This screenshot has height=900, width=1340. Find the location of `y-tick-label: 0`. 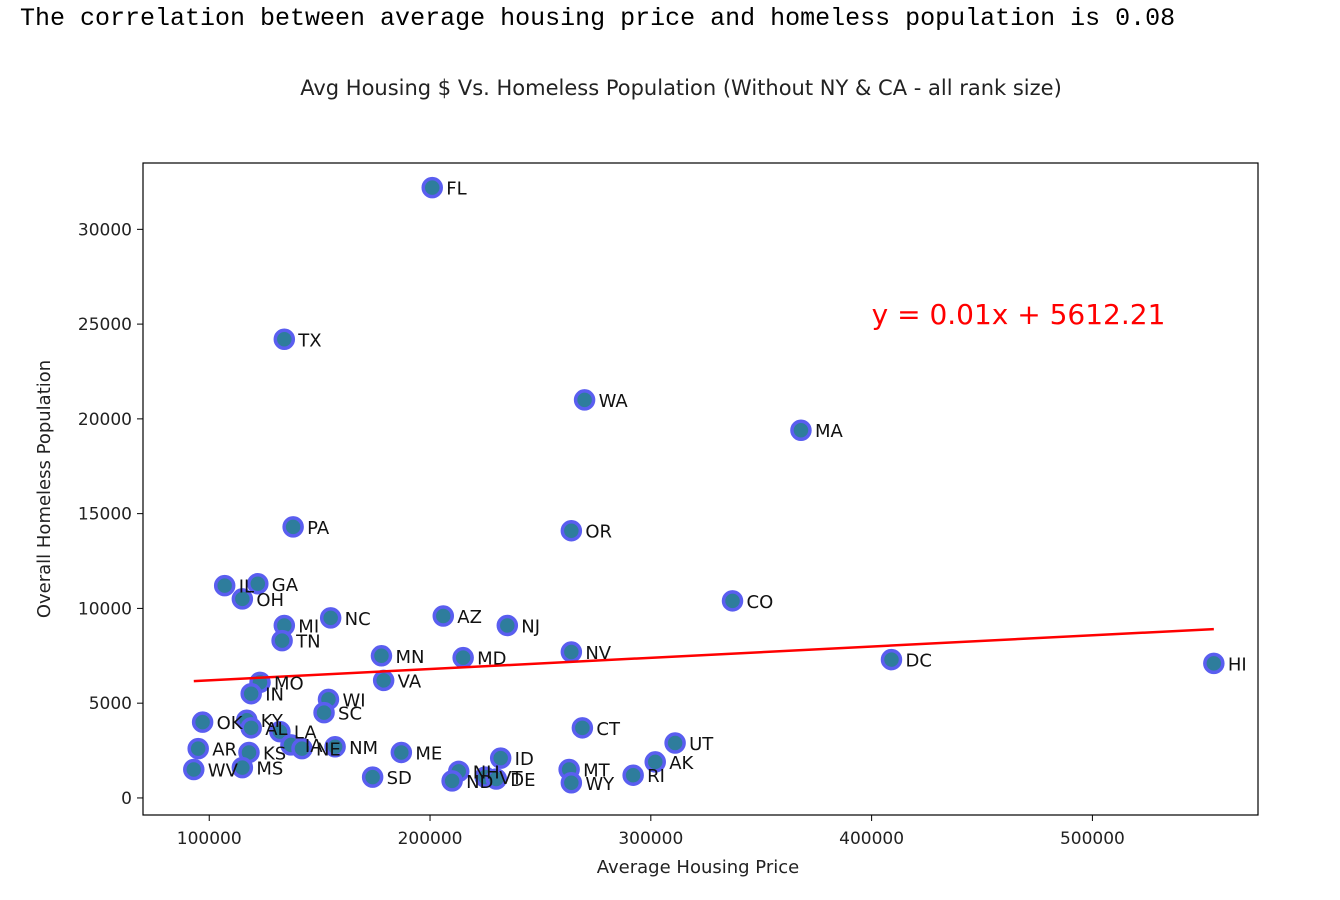

y-tick-label: 0 is located at coordinates (126, 799).